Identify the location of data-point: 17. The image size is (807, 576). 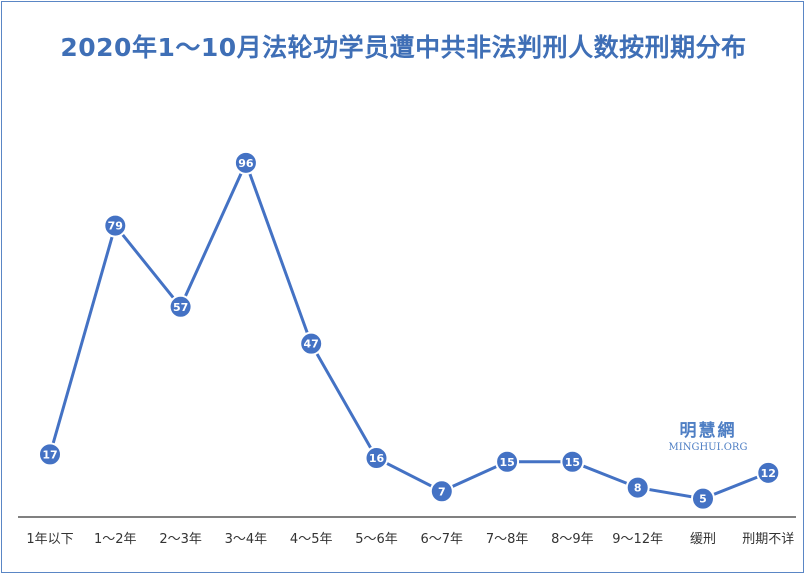
(50, 454).